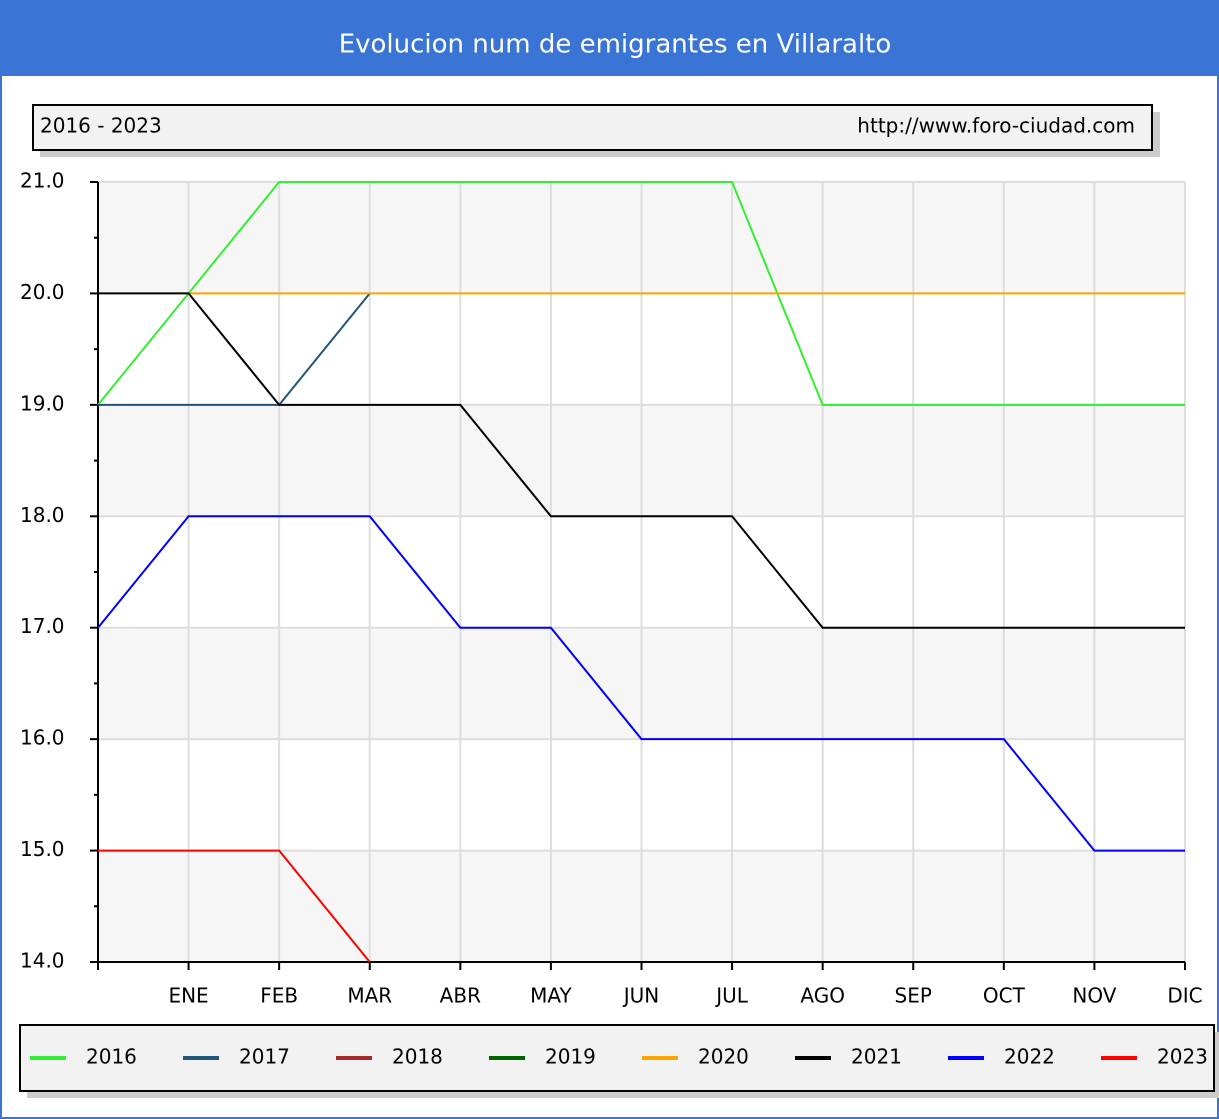 The width and height of the screenshot is (1219, 1119). What do you see at coordinates (42, 181) in the screenshot?
I see `y-tick-label: 21.0` at bounding box center [42, 181].